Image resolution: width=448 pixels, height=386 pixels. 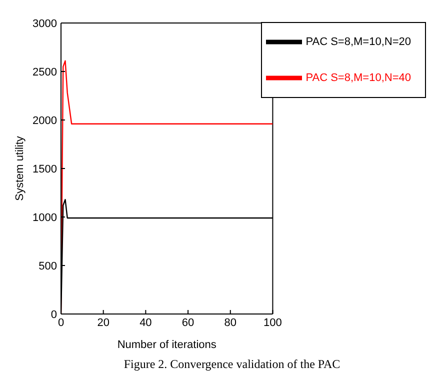 I want to click on x-tick-label: 80, so click(x=230, y=322).